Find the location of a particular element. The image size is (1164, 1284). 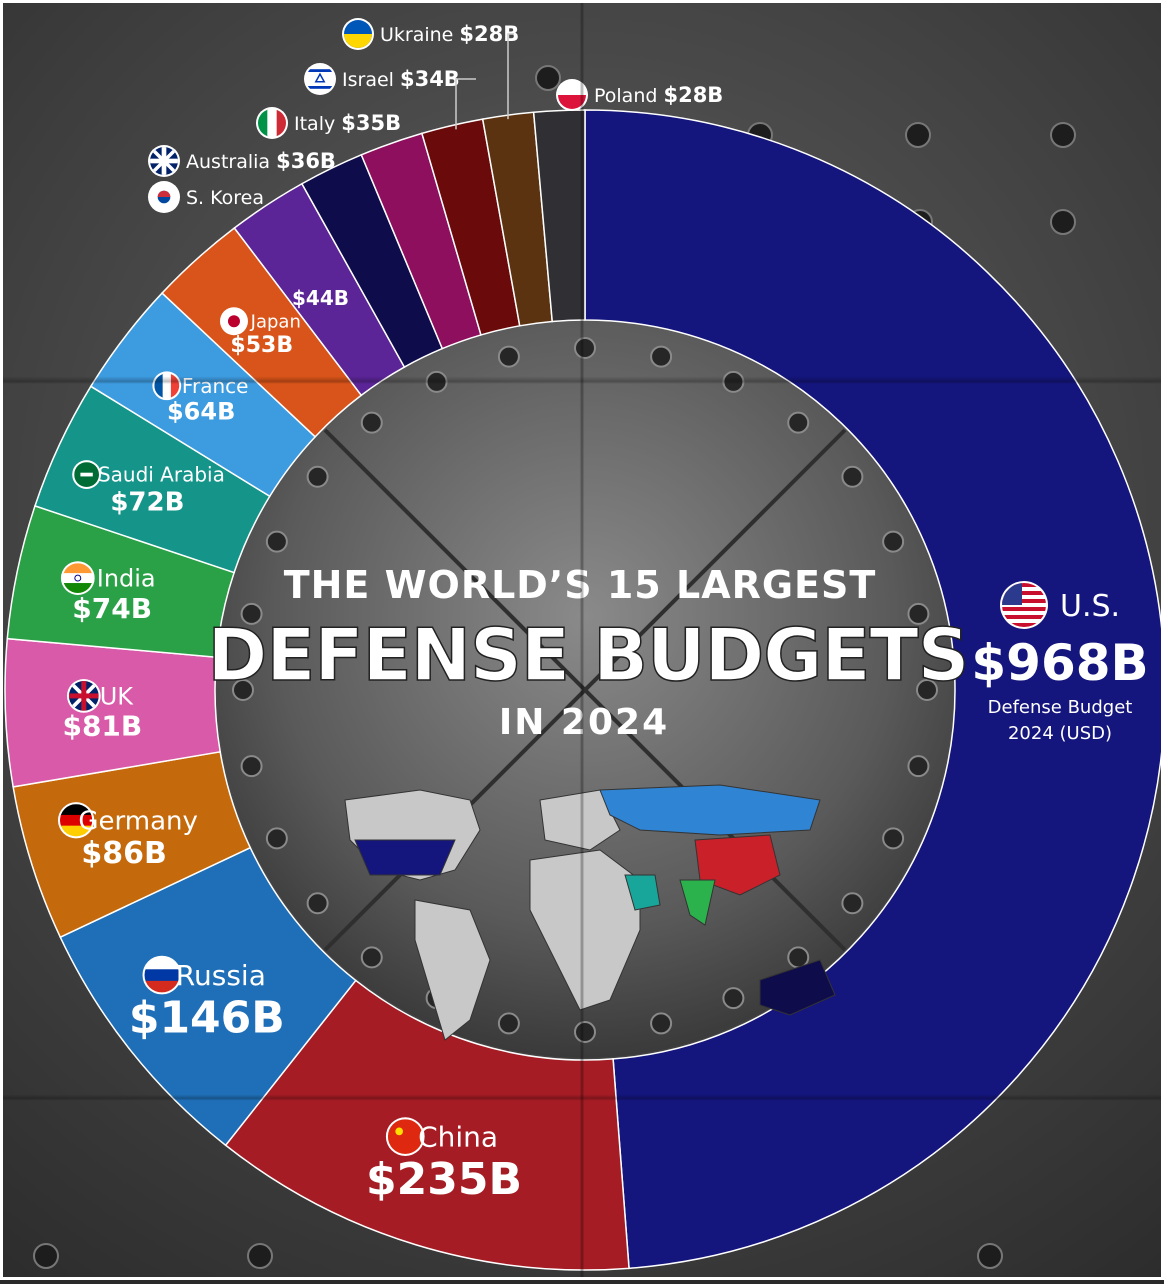

us-value-label: $968B is located at coordinates (1059, 663).